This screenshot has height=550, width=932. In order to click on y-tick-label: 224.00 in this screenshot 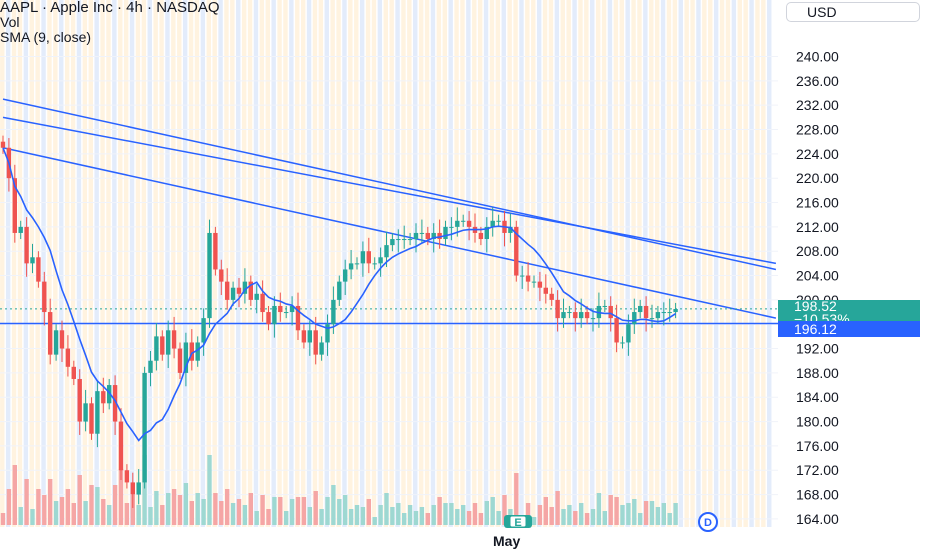, I will do `click(817, 154)`.